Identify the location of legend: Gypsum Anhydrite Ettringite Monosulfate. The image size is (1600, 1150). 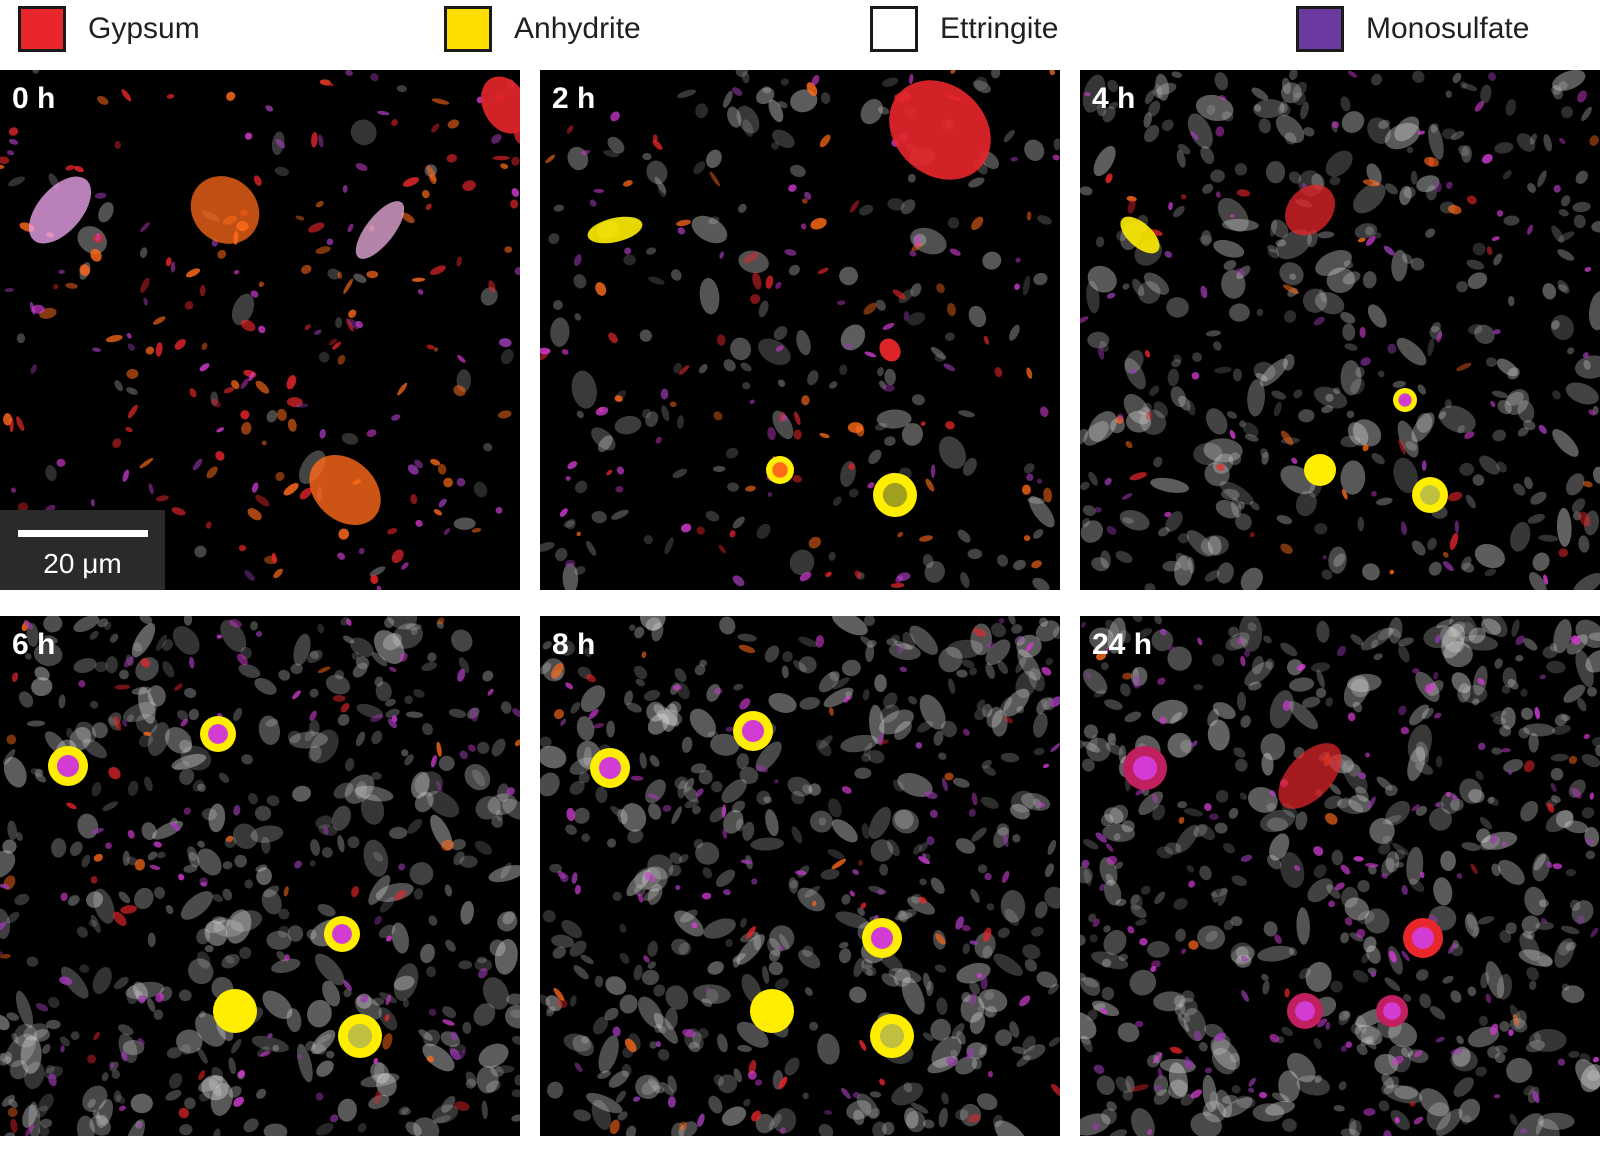
(800, 29).